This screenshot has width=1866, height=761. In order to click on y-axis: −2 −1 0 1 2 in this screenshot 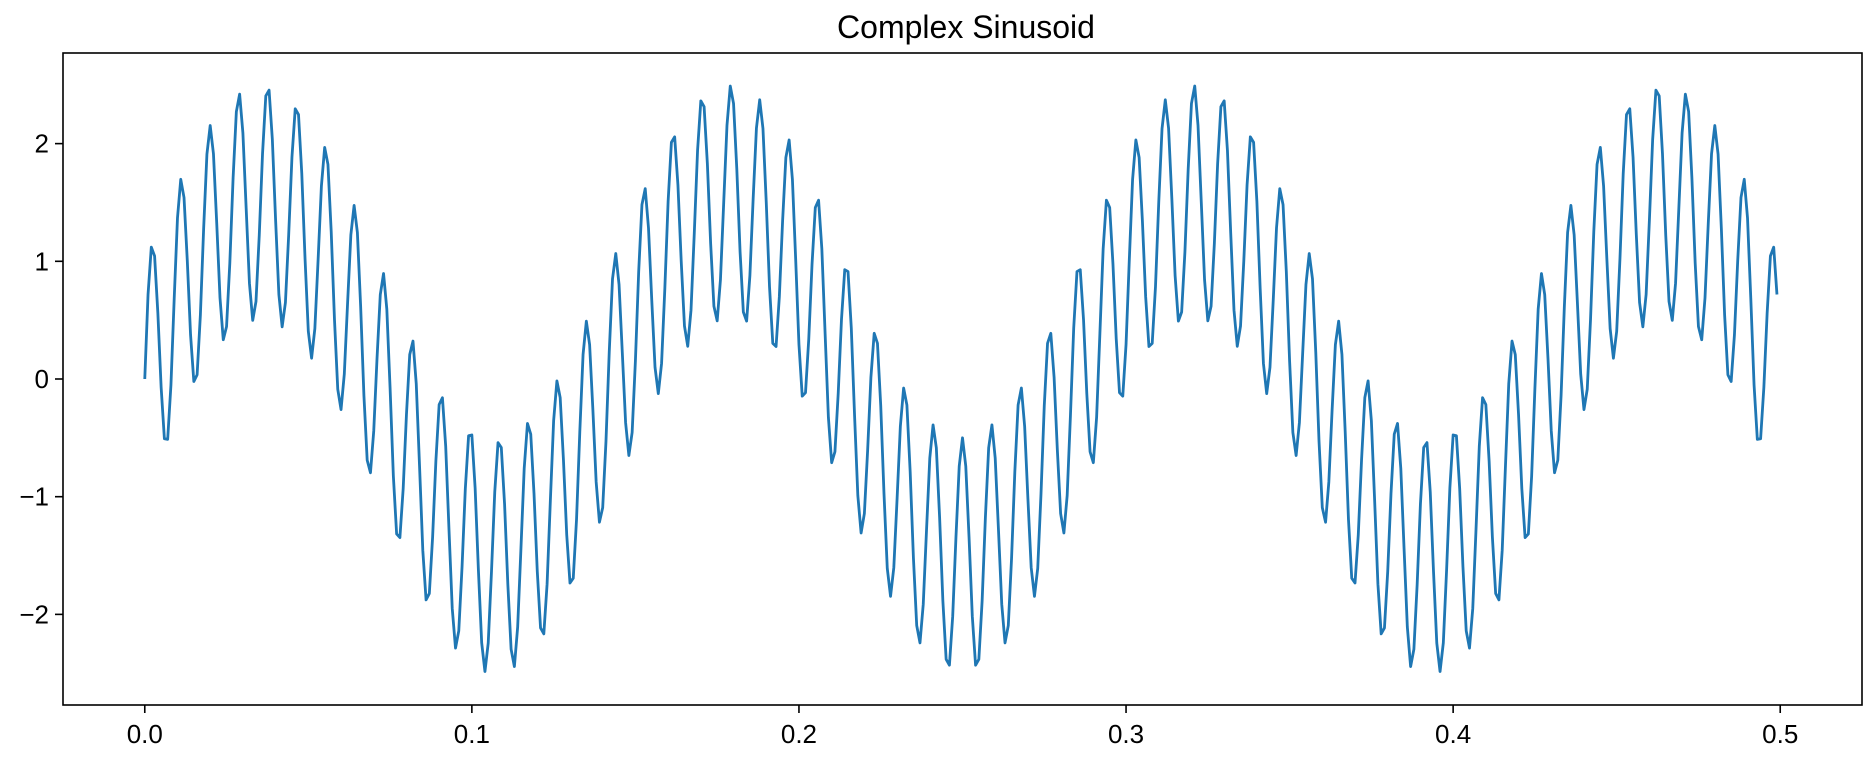, I will do `click(41, 379)`.